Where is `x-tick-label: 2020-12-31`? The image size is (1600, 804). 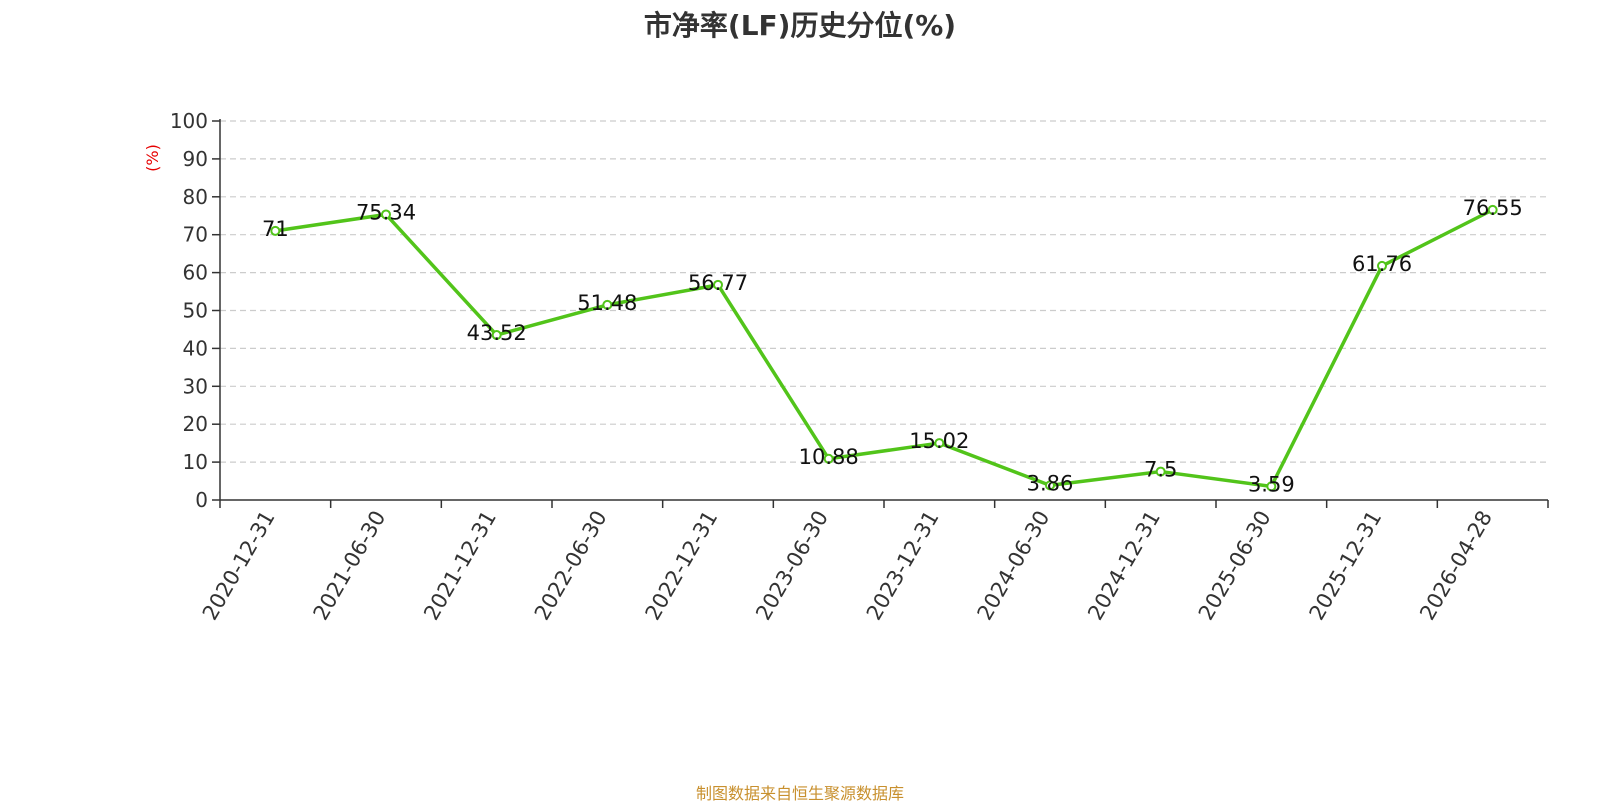
x-tick-label: 2020-12-31 is located at coordinates (239, 566).